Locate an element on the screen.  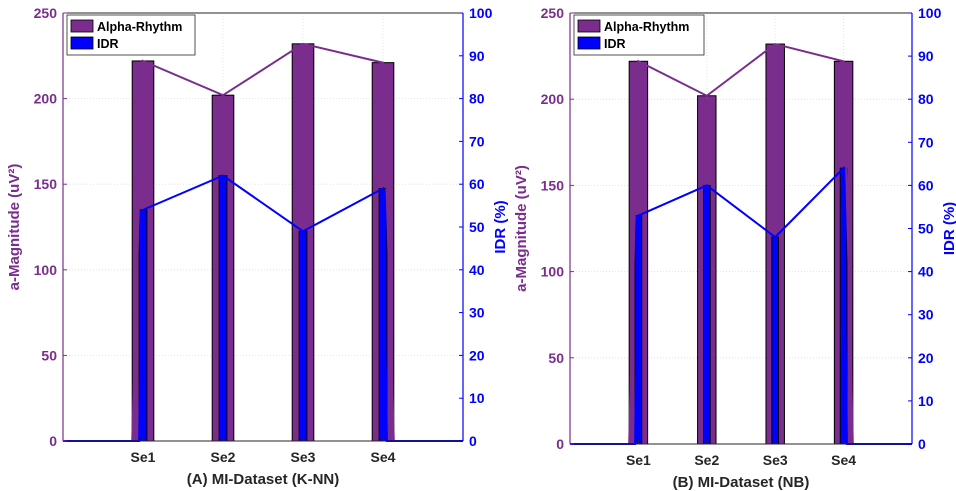
panel-title: (B) MI-Dataset (NB) is located at coordinates (741, 482).